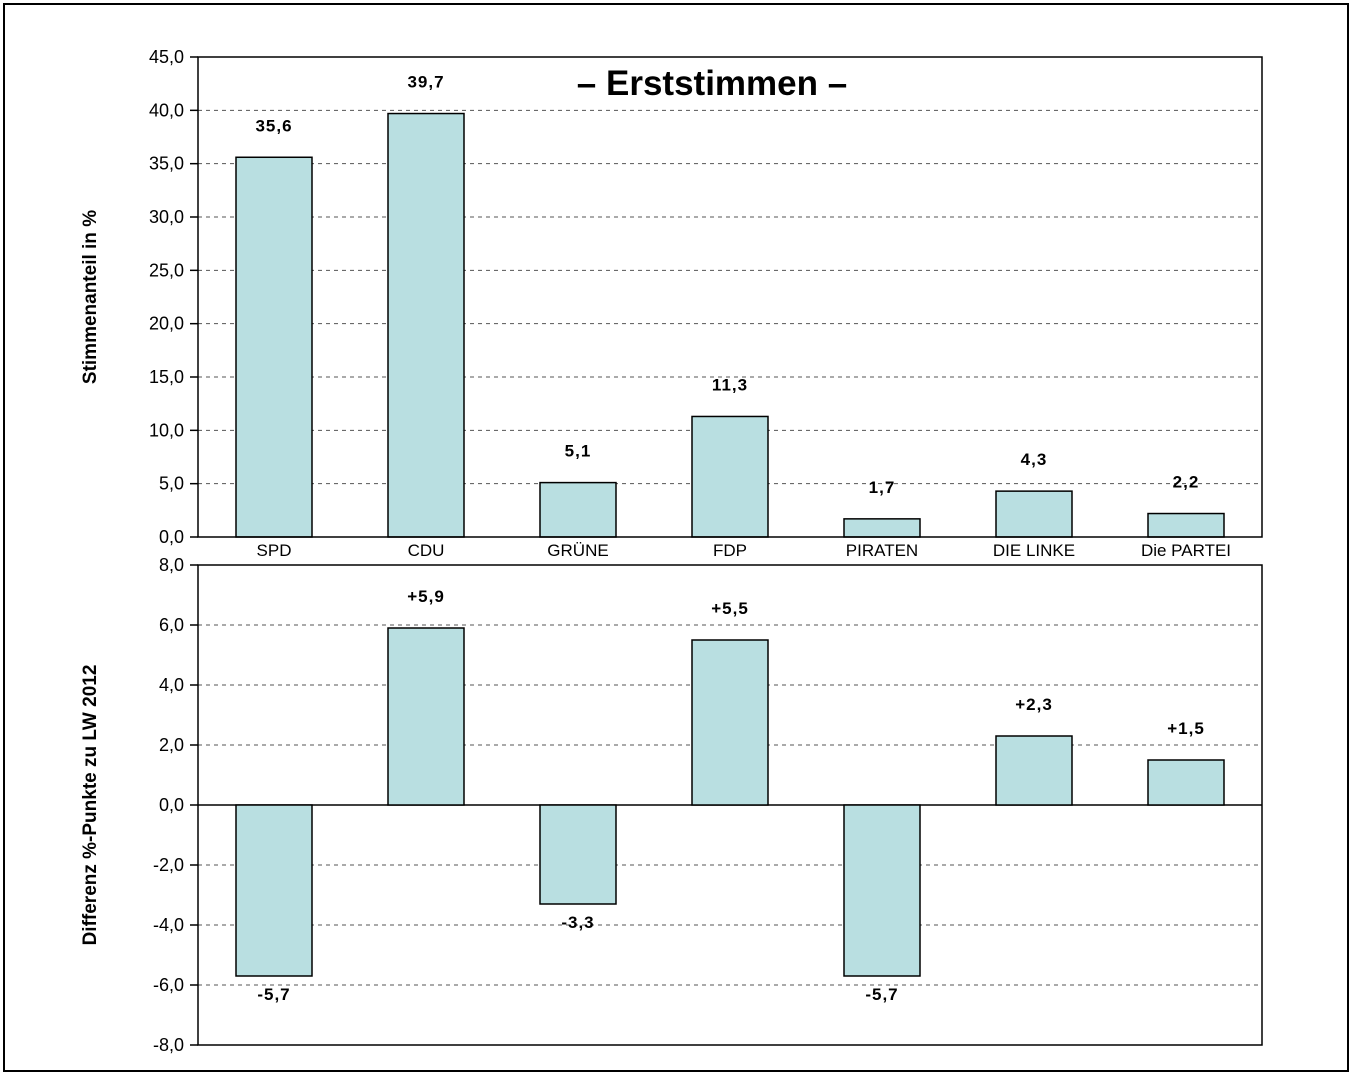  Describe the element at coordinates (171, 625) in the screenshot. I see `y-tick-label: 6,0` at that location.